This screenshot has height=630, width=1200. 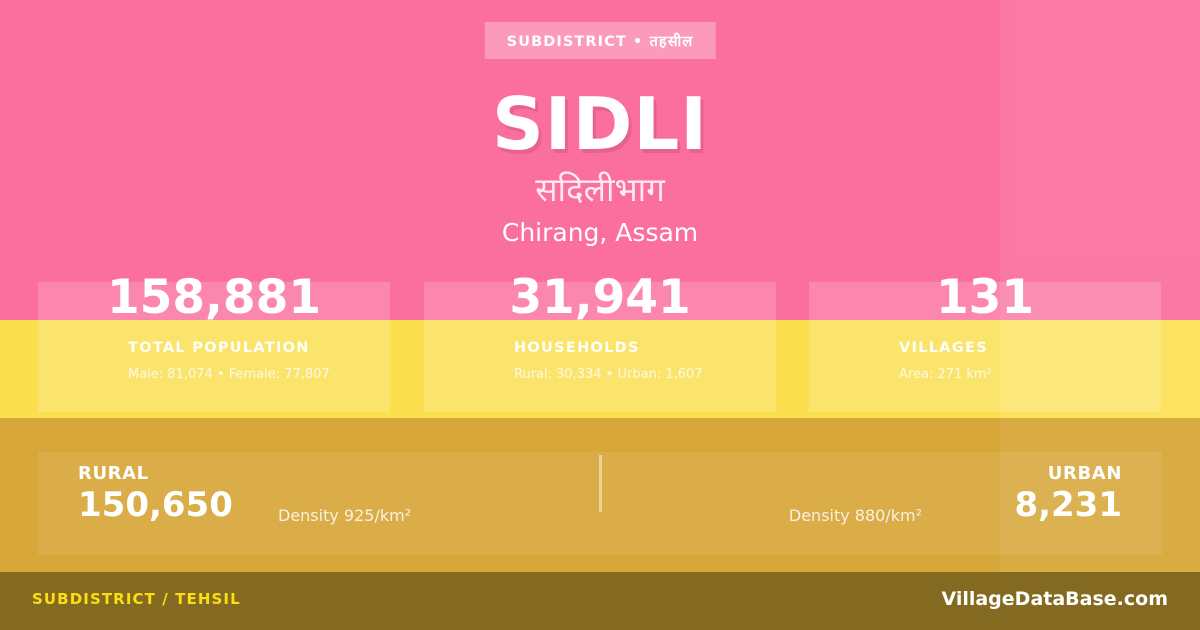 I want to click on page-title-native: सदिलीभाग, so click(x=600, y=189).